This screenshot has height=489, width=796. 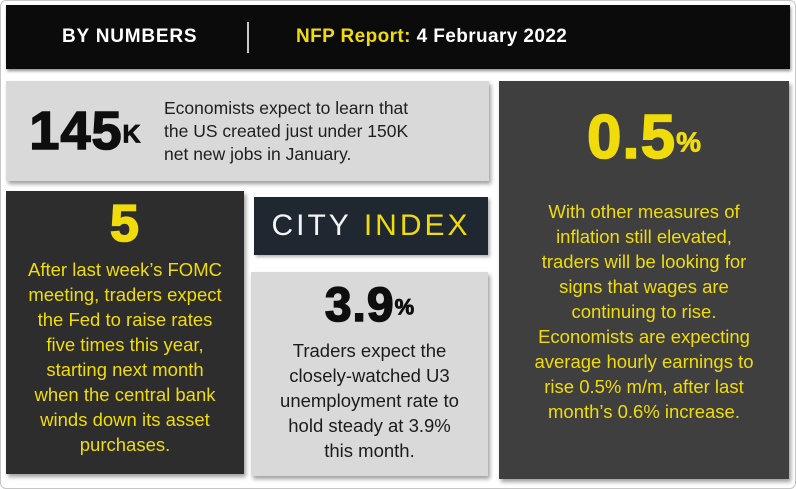 I want to click on jobs-stat-suffix: K, so click(x=131, y=134).